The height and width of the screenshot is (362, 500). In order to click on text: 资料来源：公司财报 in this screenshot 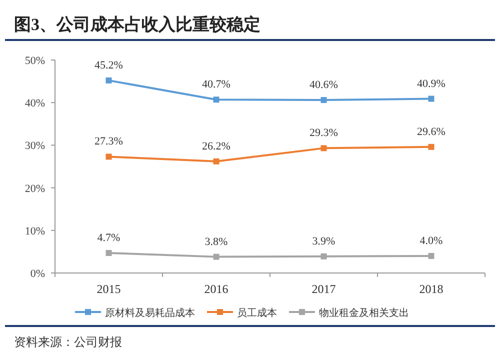, I will do `click(68, 342)`.